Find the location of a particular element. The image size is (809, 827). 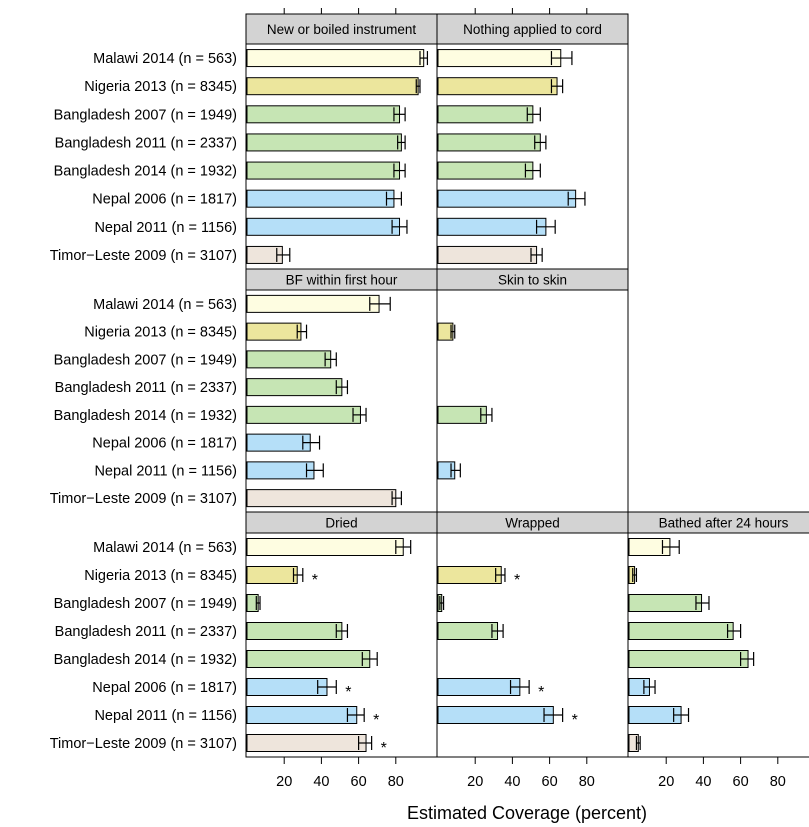

panel-title: BF within first hour is located at coordinates (342, 280).